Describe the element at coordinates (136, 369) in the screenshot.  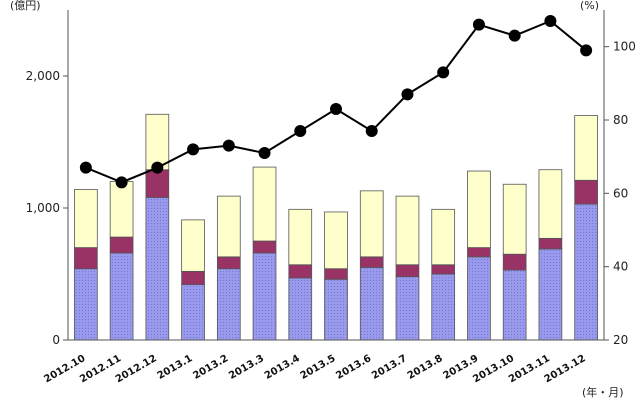
I see `x-tick-label: 2012.12` at that location.